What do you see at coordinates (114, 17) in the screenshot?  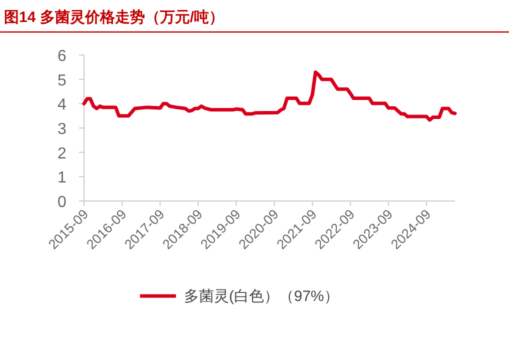 I see `title: 图14 多菌灵价格走势（万元/吨）` at bounding box center [114, 17].